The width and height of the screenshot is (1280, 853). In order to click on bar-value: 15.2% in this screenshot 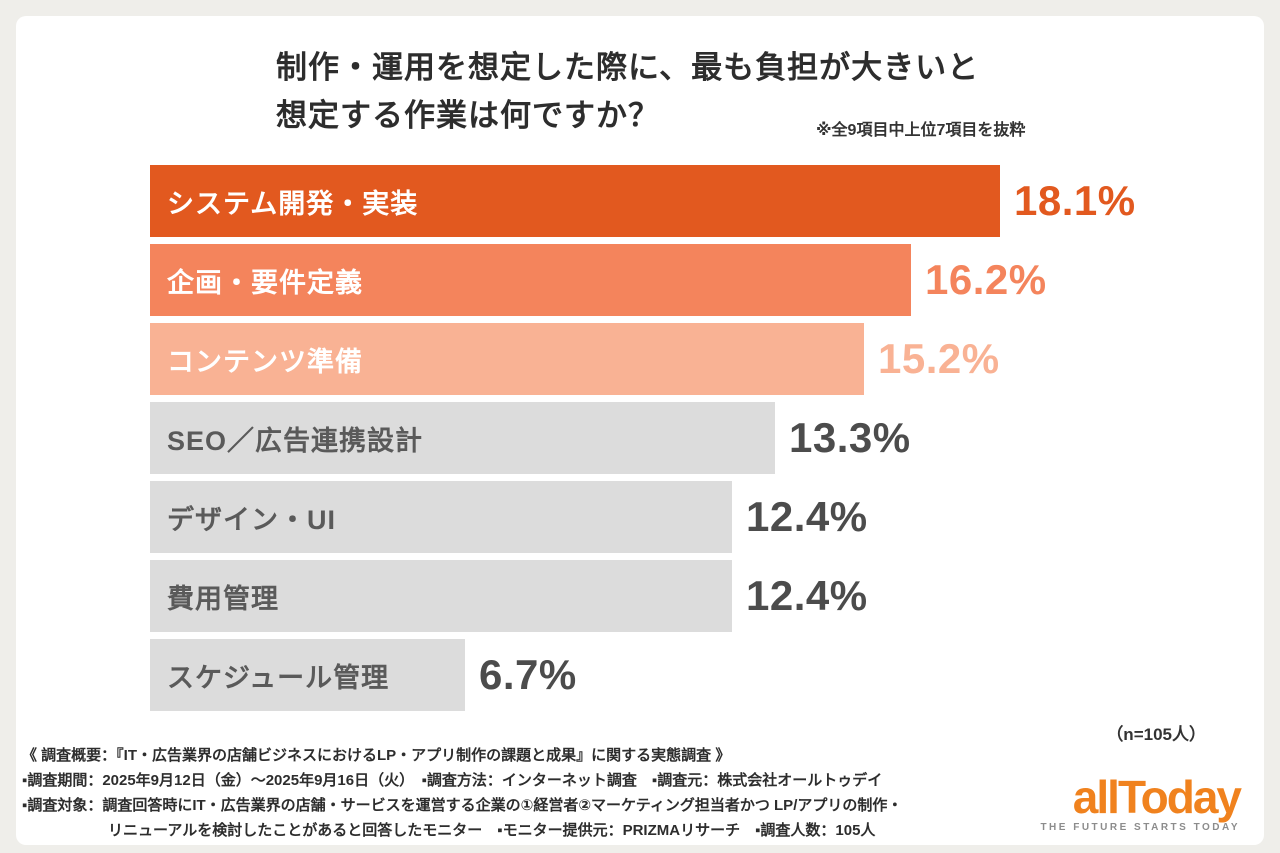, I will do `click(939, 358)`.